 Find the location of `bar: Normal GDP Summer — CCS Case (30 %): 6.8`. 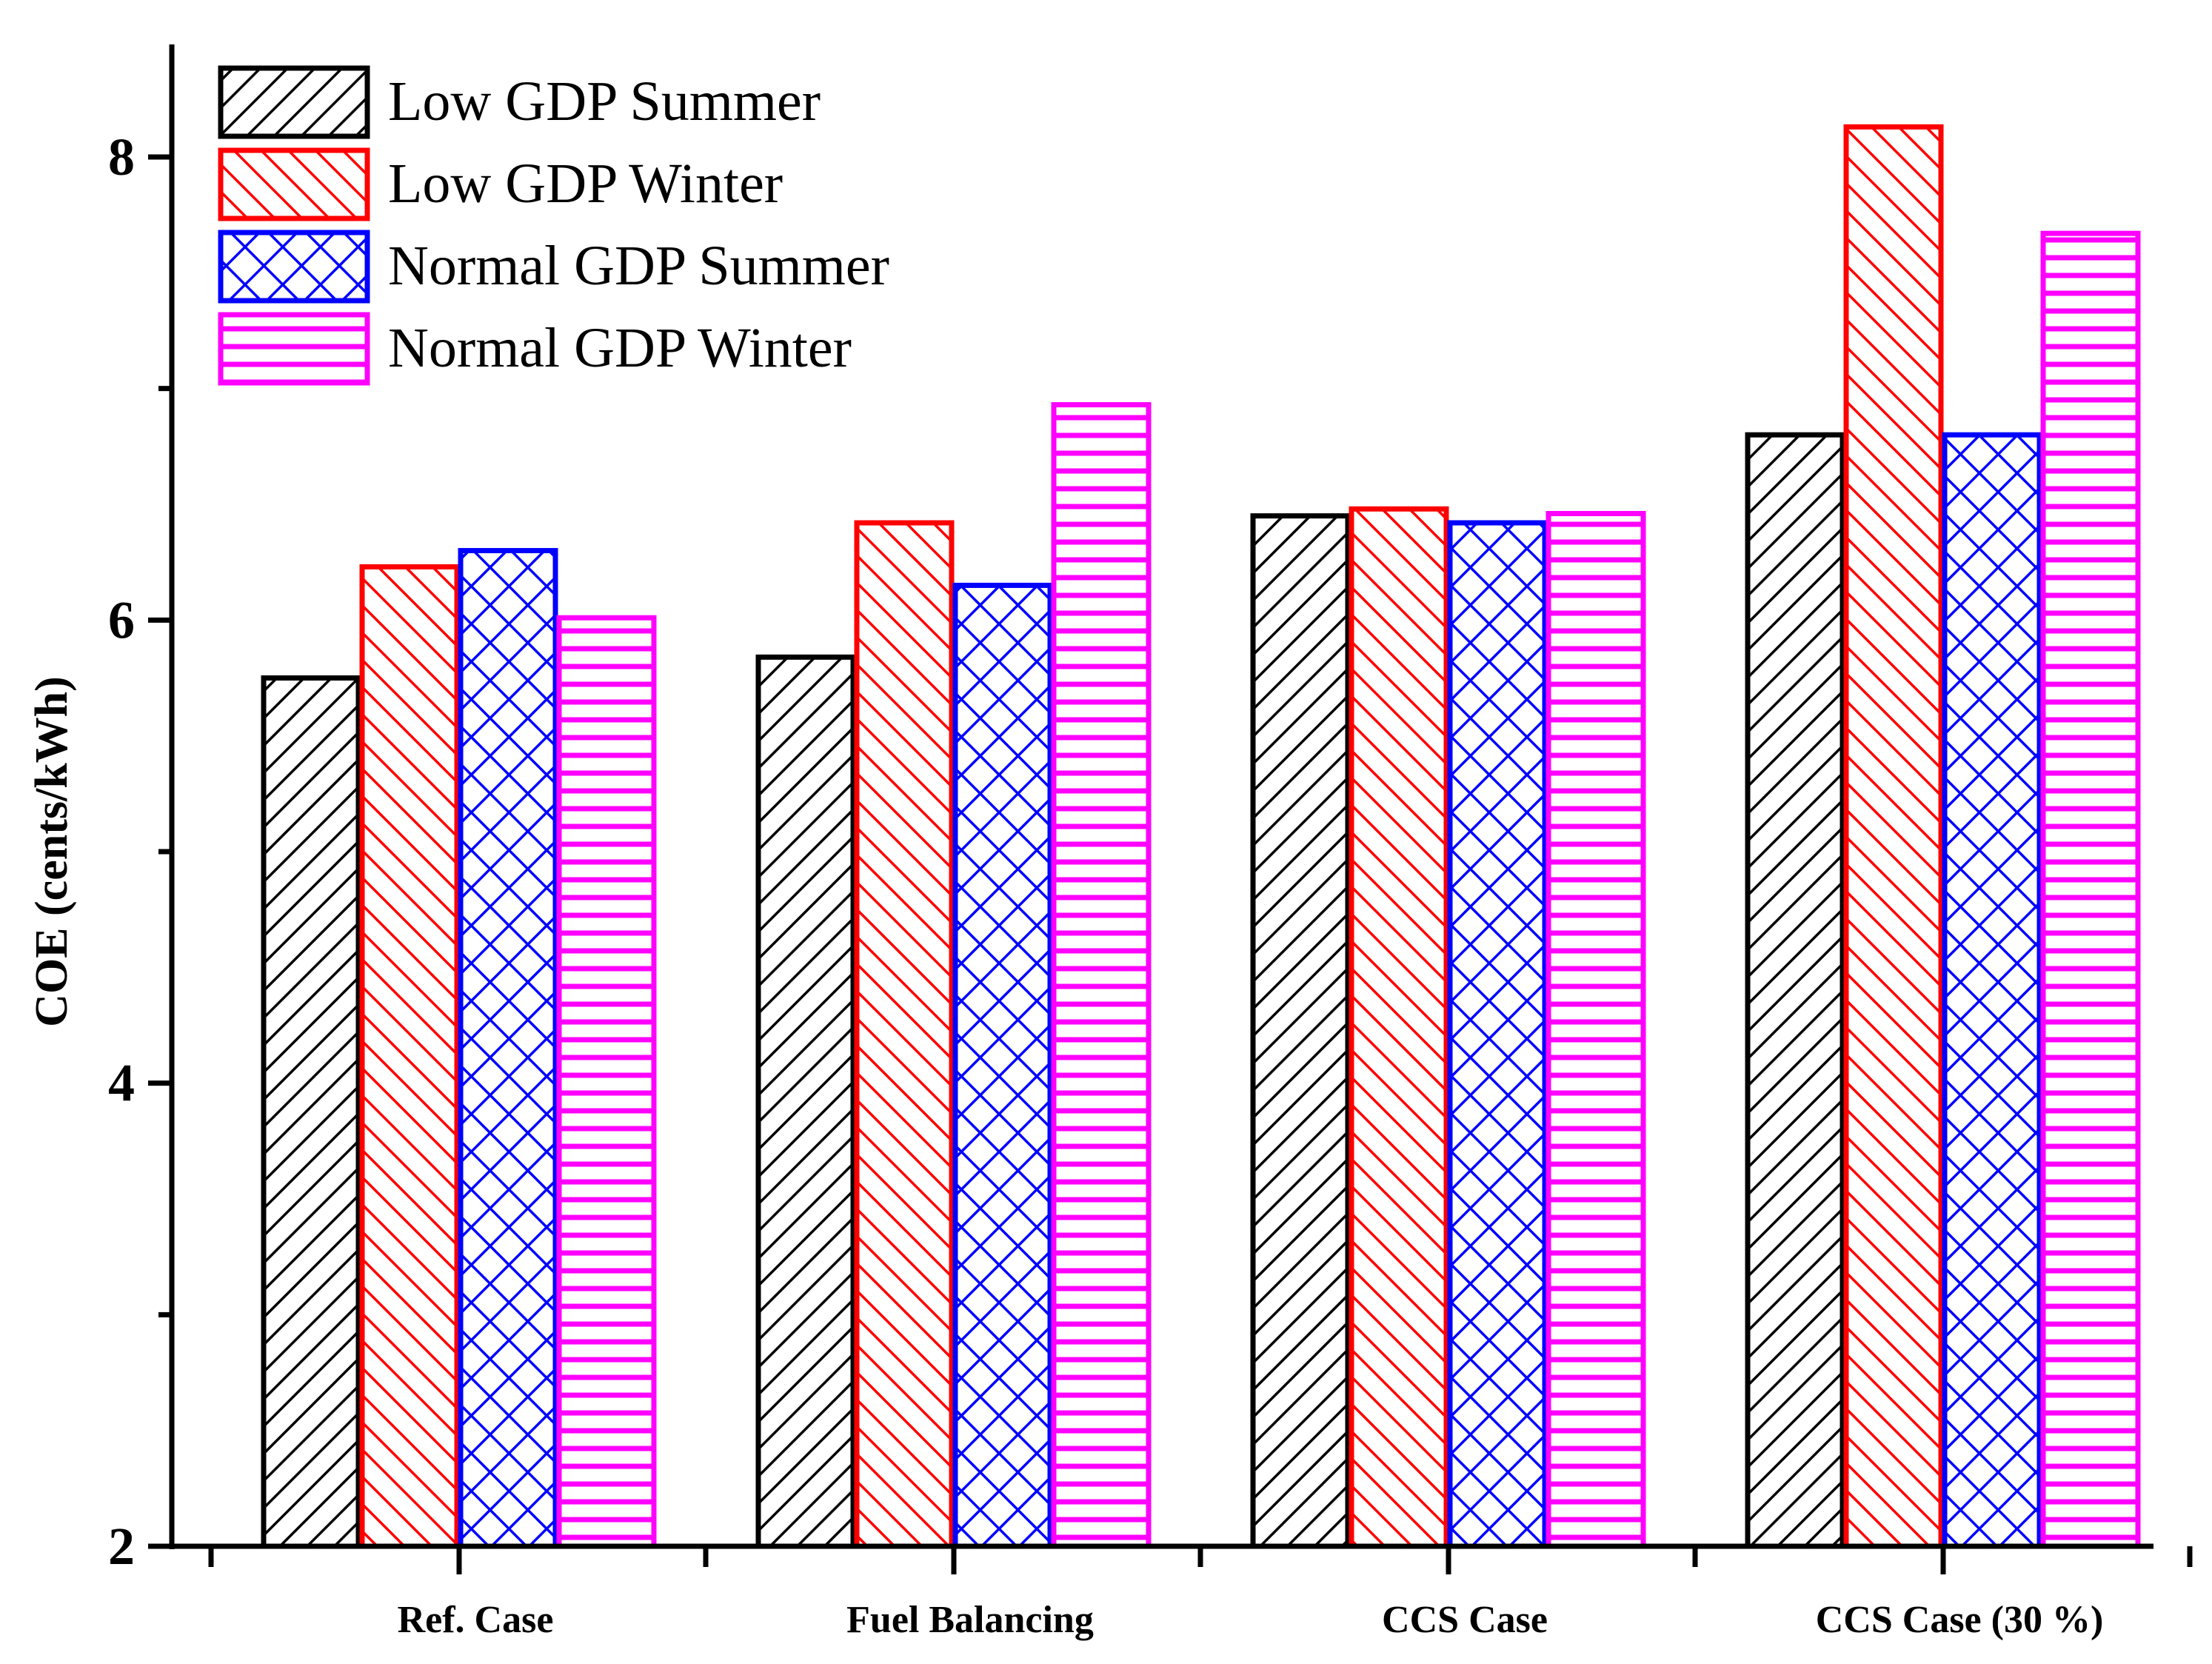

bar: Normal GDP Summer — CCS Case (30 %): 6.8 is located at coordinates (1992, 990).